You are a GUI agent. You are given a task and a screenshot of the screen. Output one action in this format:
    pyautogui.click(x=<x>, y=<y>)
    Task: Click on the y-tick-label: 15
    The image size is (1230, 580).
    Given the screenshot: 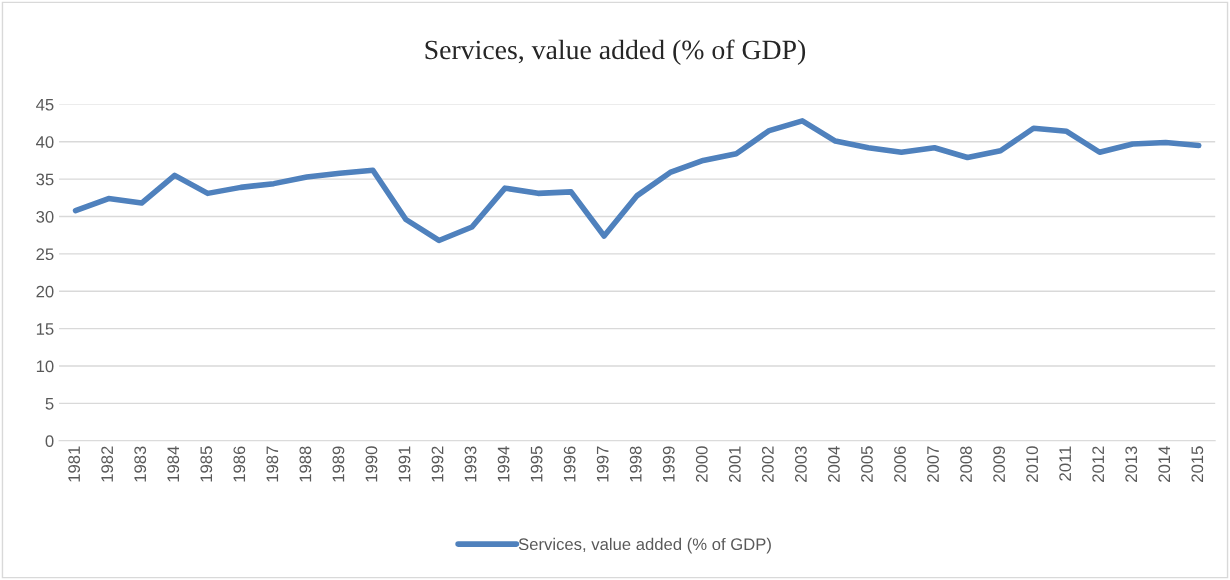 What is the action you would take?
    pyautogui.click(x=45, y=329)
    